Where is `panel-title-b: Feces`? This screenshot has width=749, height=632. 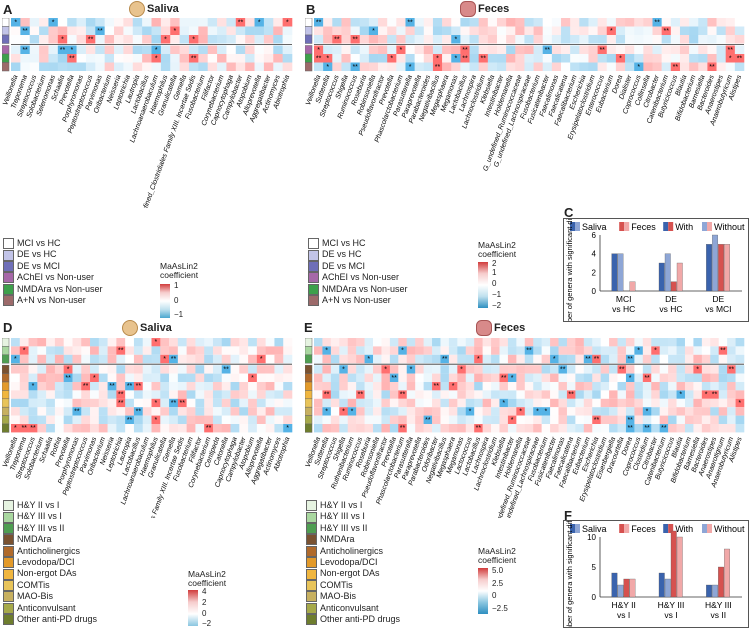
panel-title-b: Feces is located at coordinates (494, 9).